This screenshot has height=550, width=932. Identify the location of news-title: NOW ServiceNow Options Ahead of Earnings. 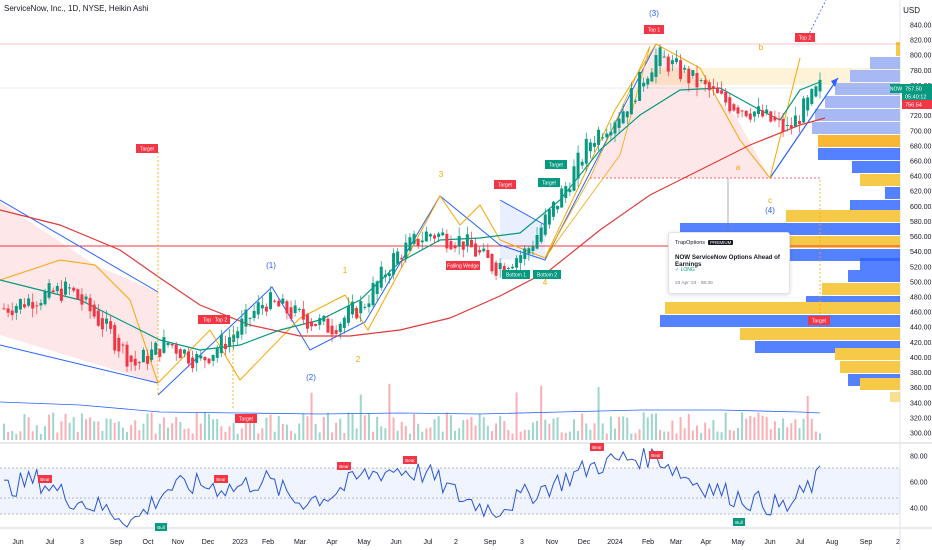
(727, 261).